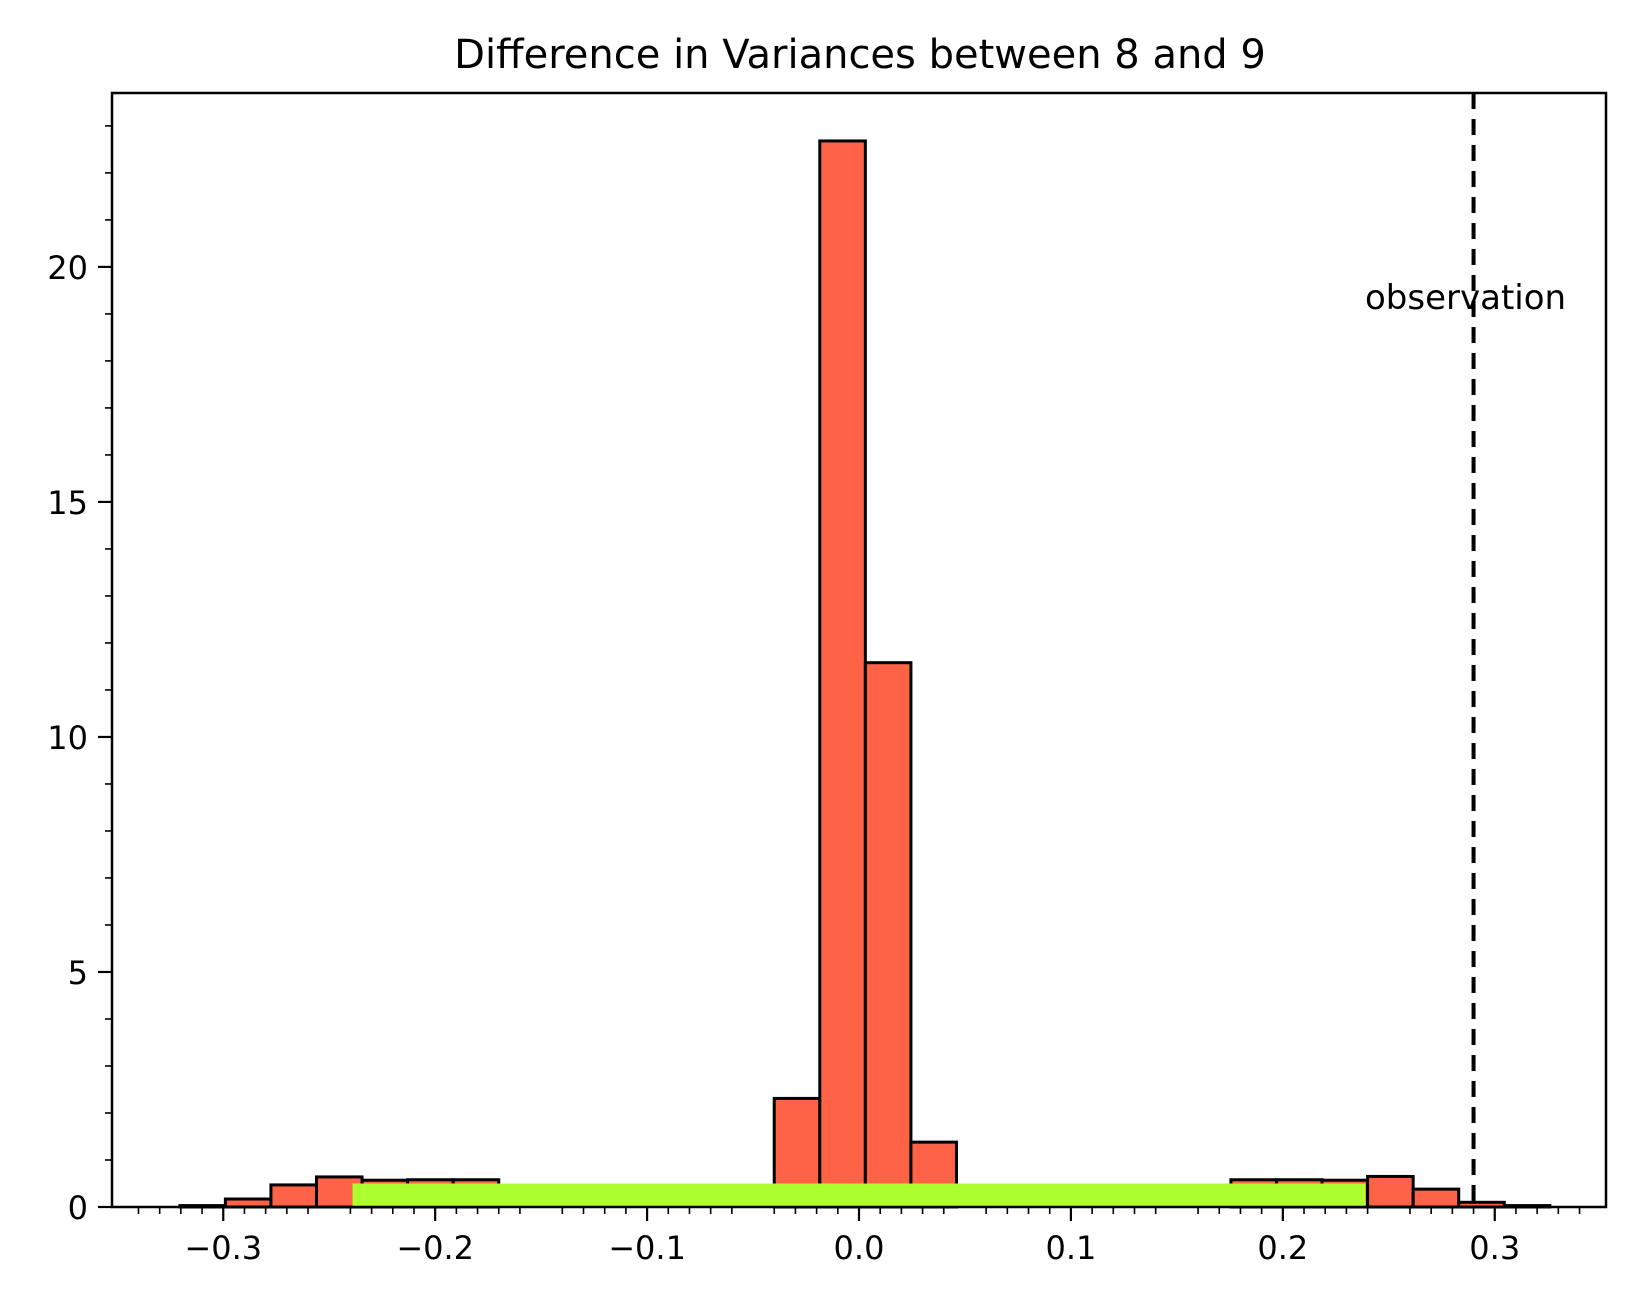  I want to click on x-tick-label: 0.1, so click(1070, 1248).